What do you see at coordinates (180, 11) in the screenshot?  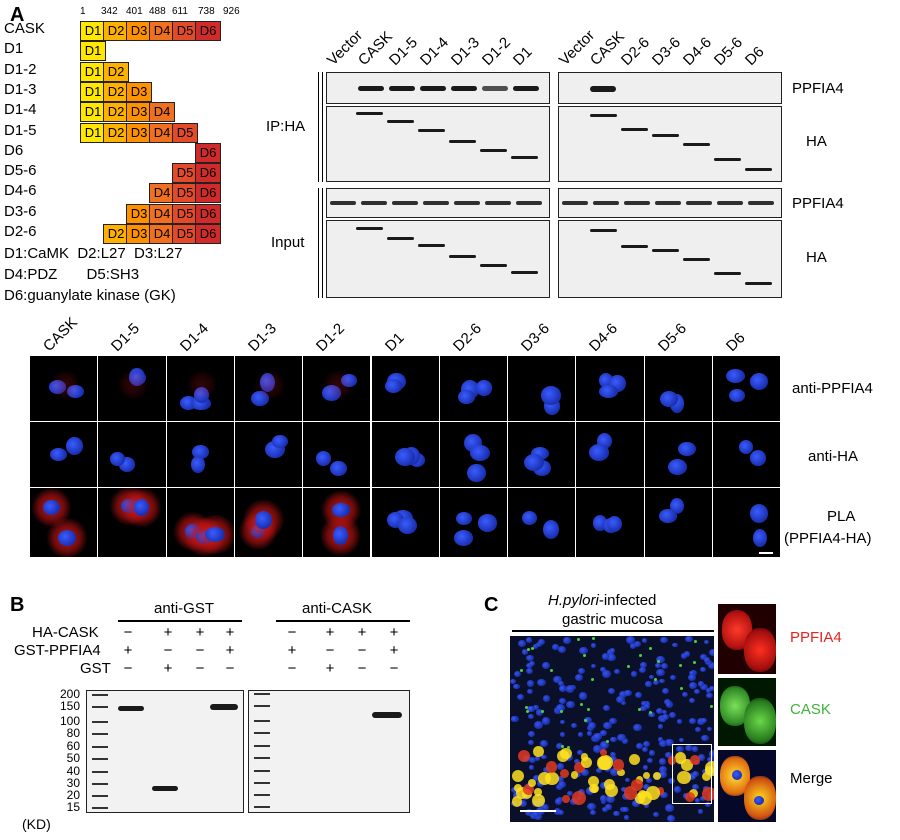 I see `domain-tick-label: 611` at bounding box center [180, 11].